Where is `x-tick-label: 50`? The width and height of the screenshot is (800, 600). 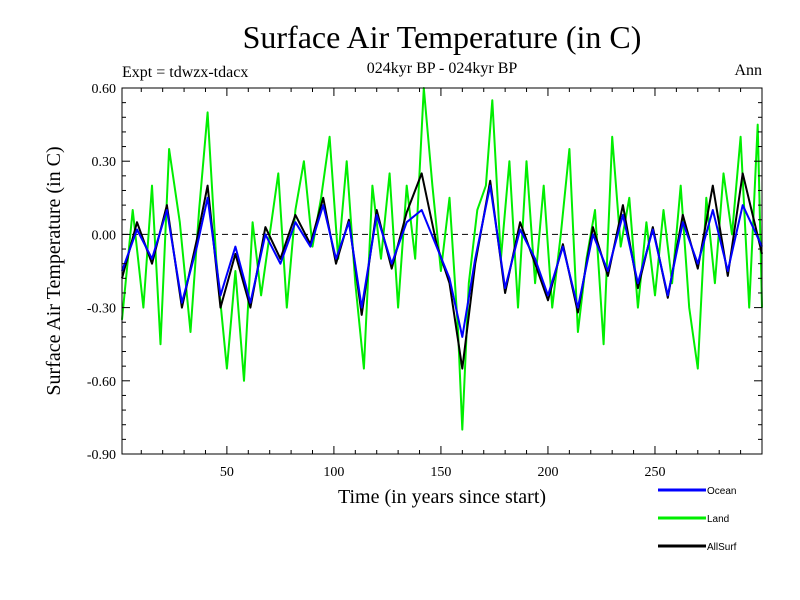
x-tick-label: 50 is located at coordinates (227, 472).